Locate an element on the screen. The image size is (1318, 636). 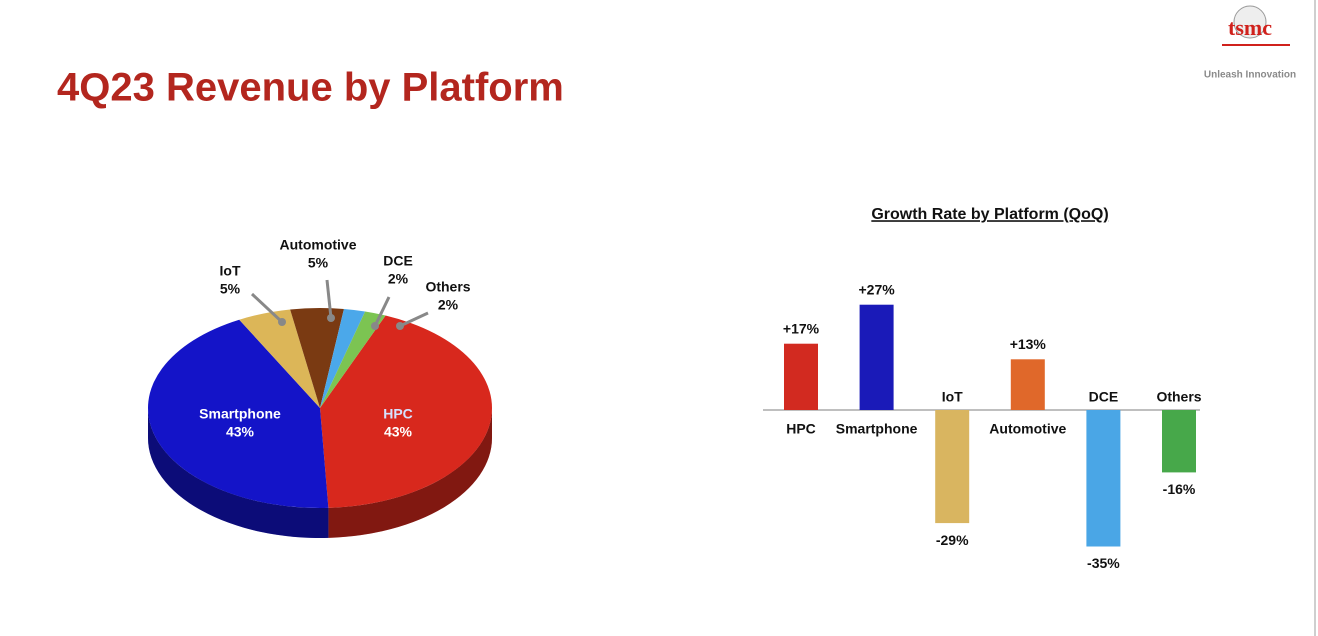
logo-text: tsmc is located at coordinates (1250, 27).